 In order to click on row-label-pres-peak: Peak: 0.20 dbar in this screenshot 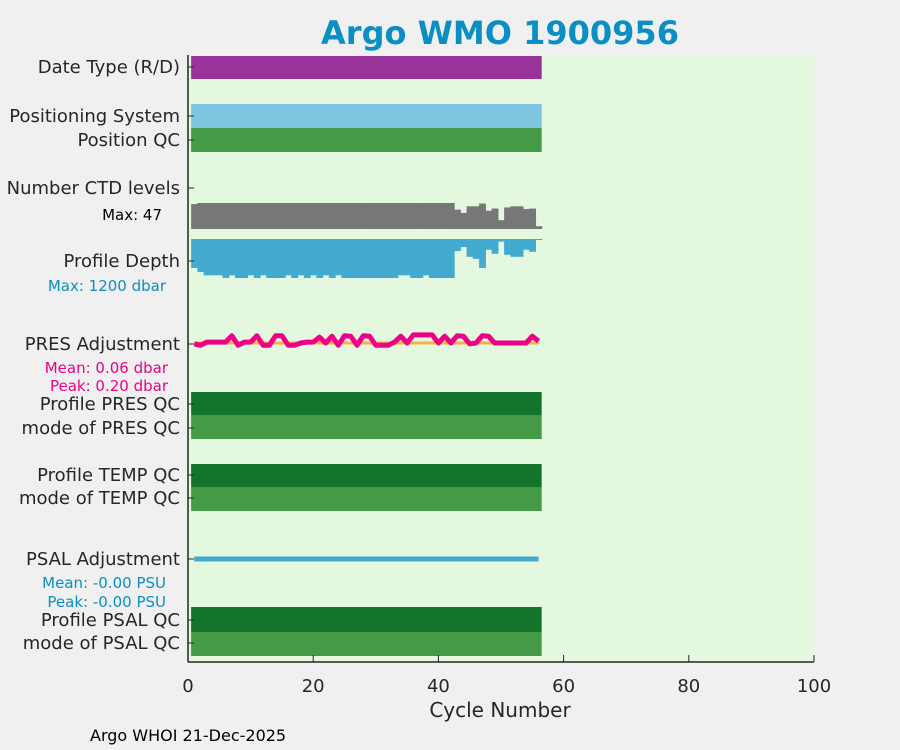, I will do `click(109, 386)`.